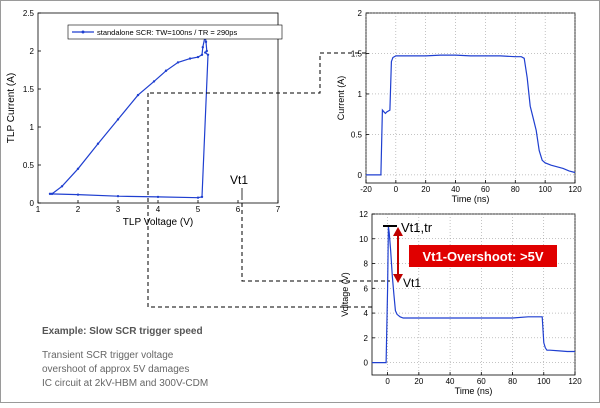  Describe the element at coordinates (116, 369) in the screenshot. I see `description-line-2: overshoot of approx 5V damages` at that location.